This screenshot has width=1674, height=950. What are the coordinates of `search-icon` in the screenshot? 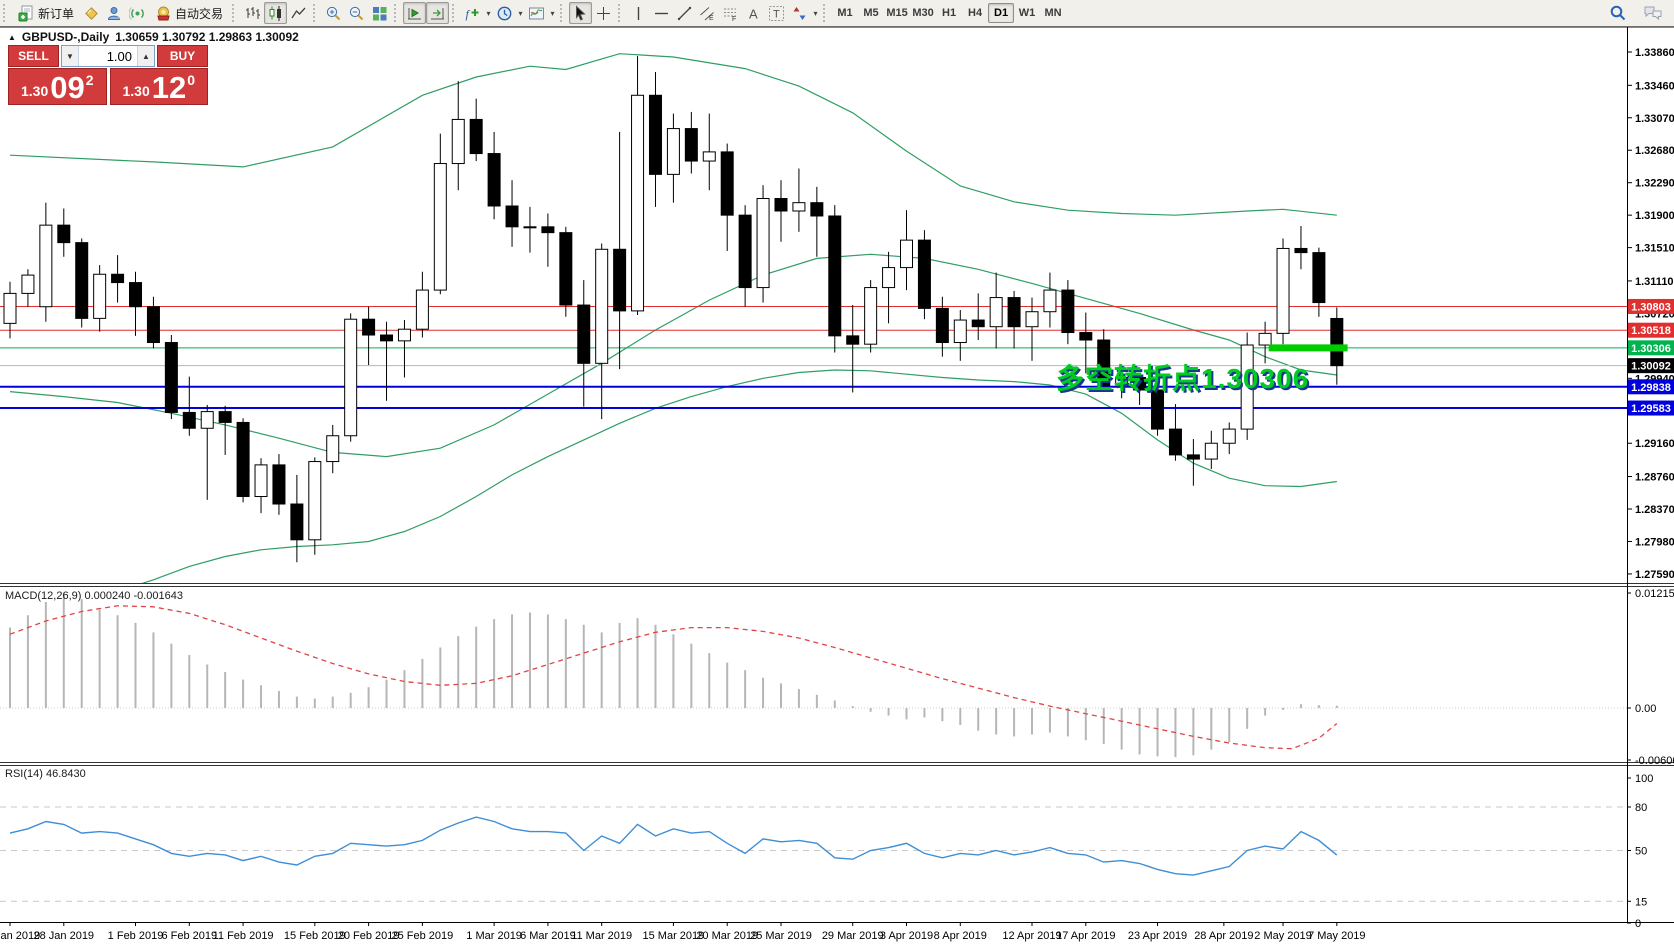 It's located at (1618, 13).